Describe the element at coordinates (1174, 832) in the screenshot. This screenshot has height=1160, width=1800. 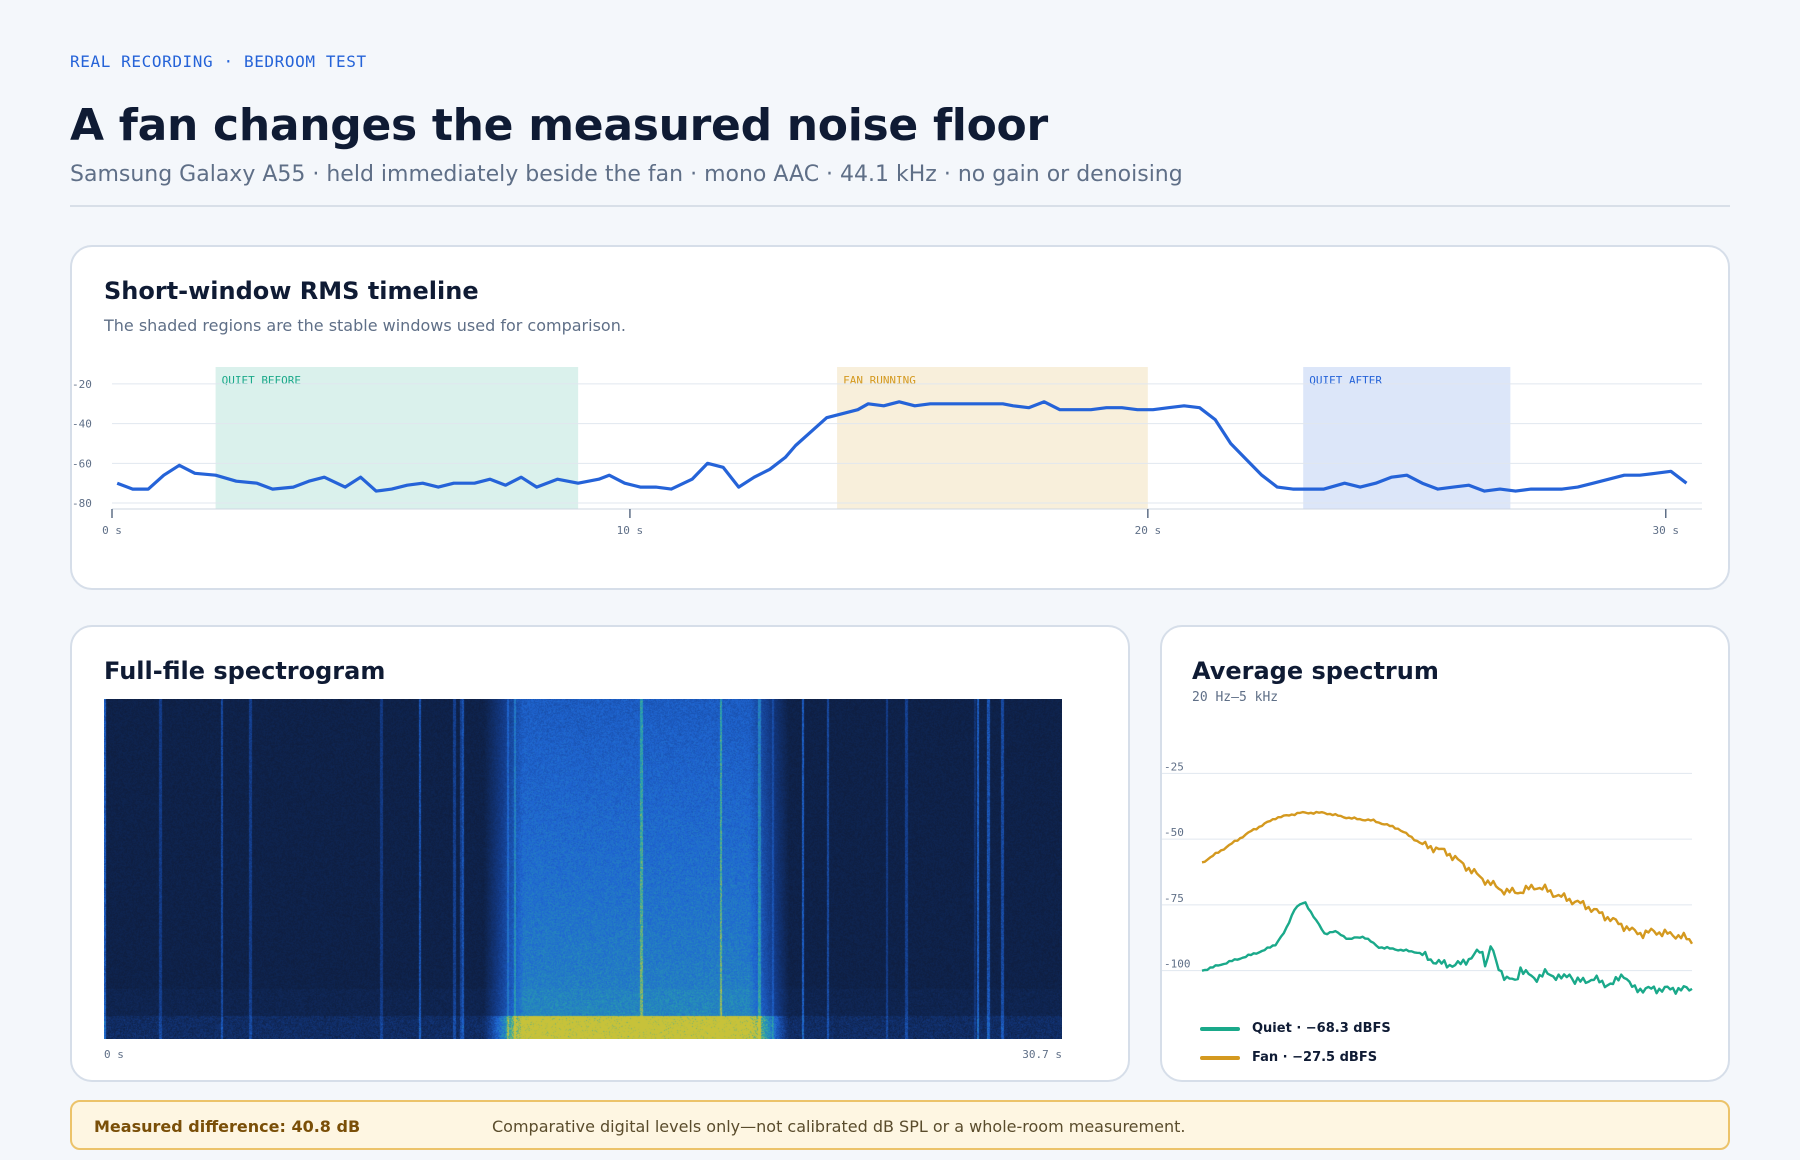
I see `avg-y-tick-label-1: -50` at that location.